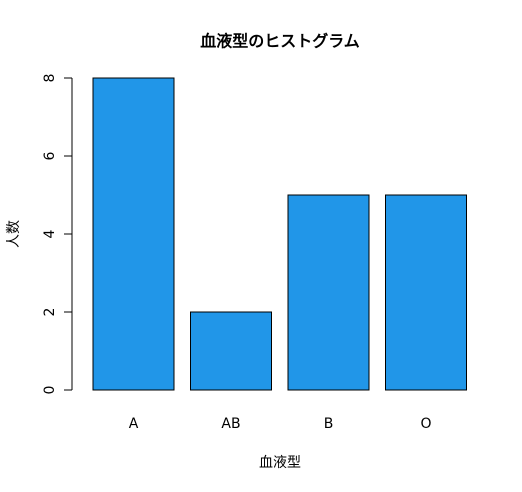  I want to click on y-axis-label: 人数, so click(14, 234).